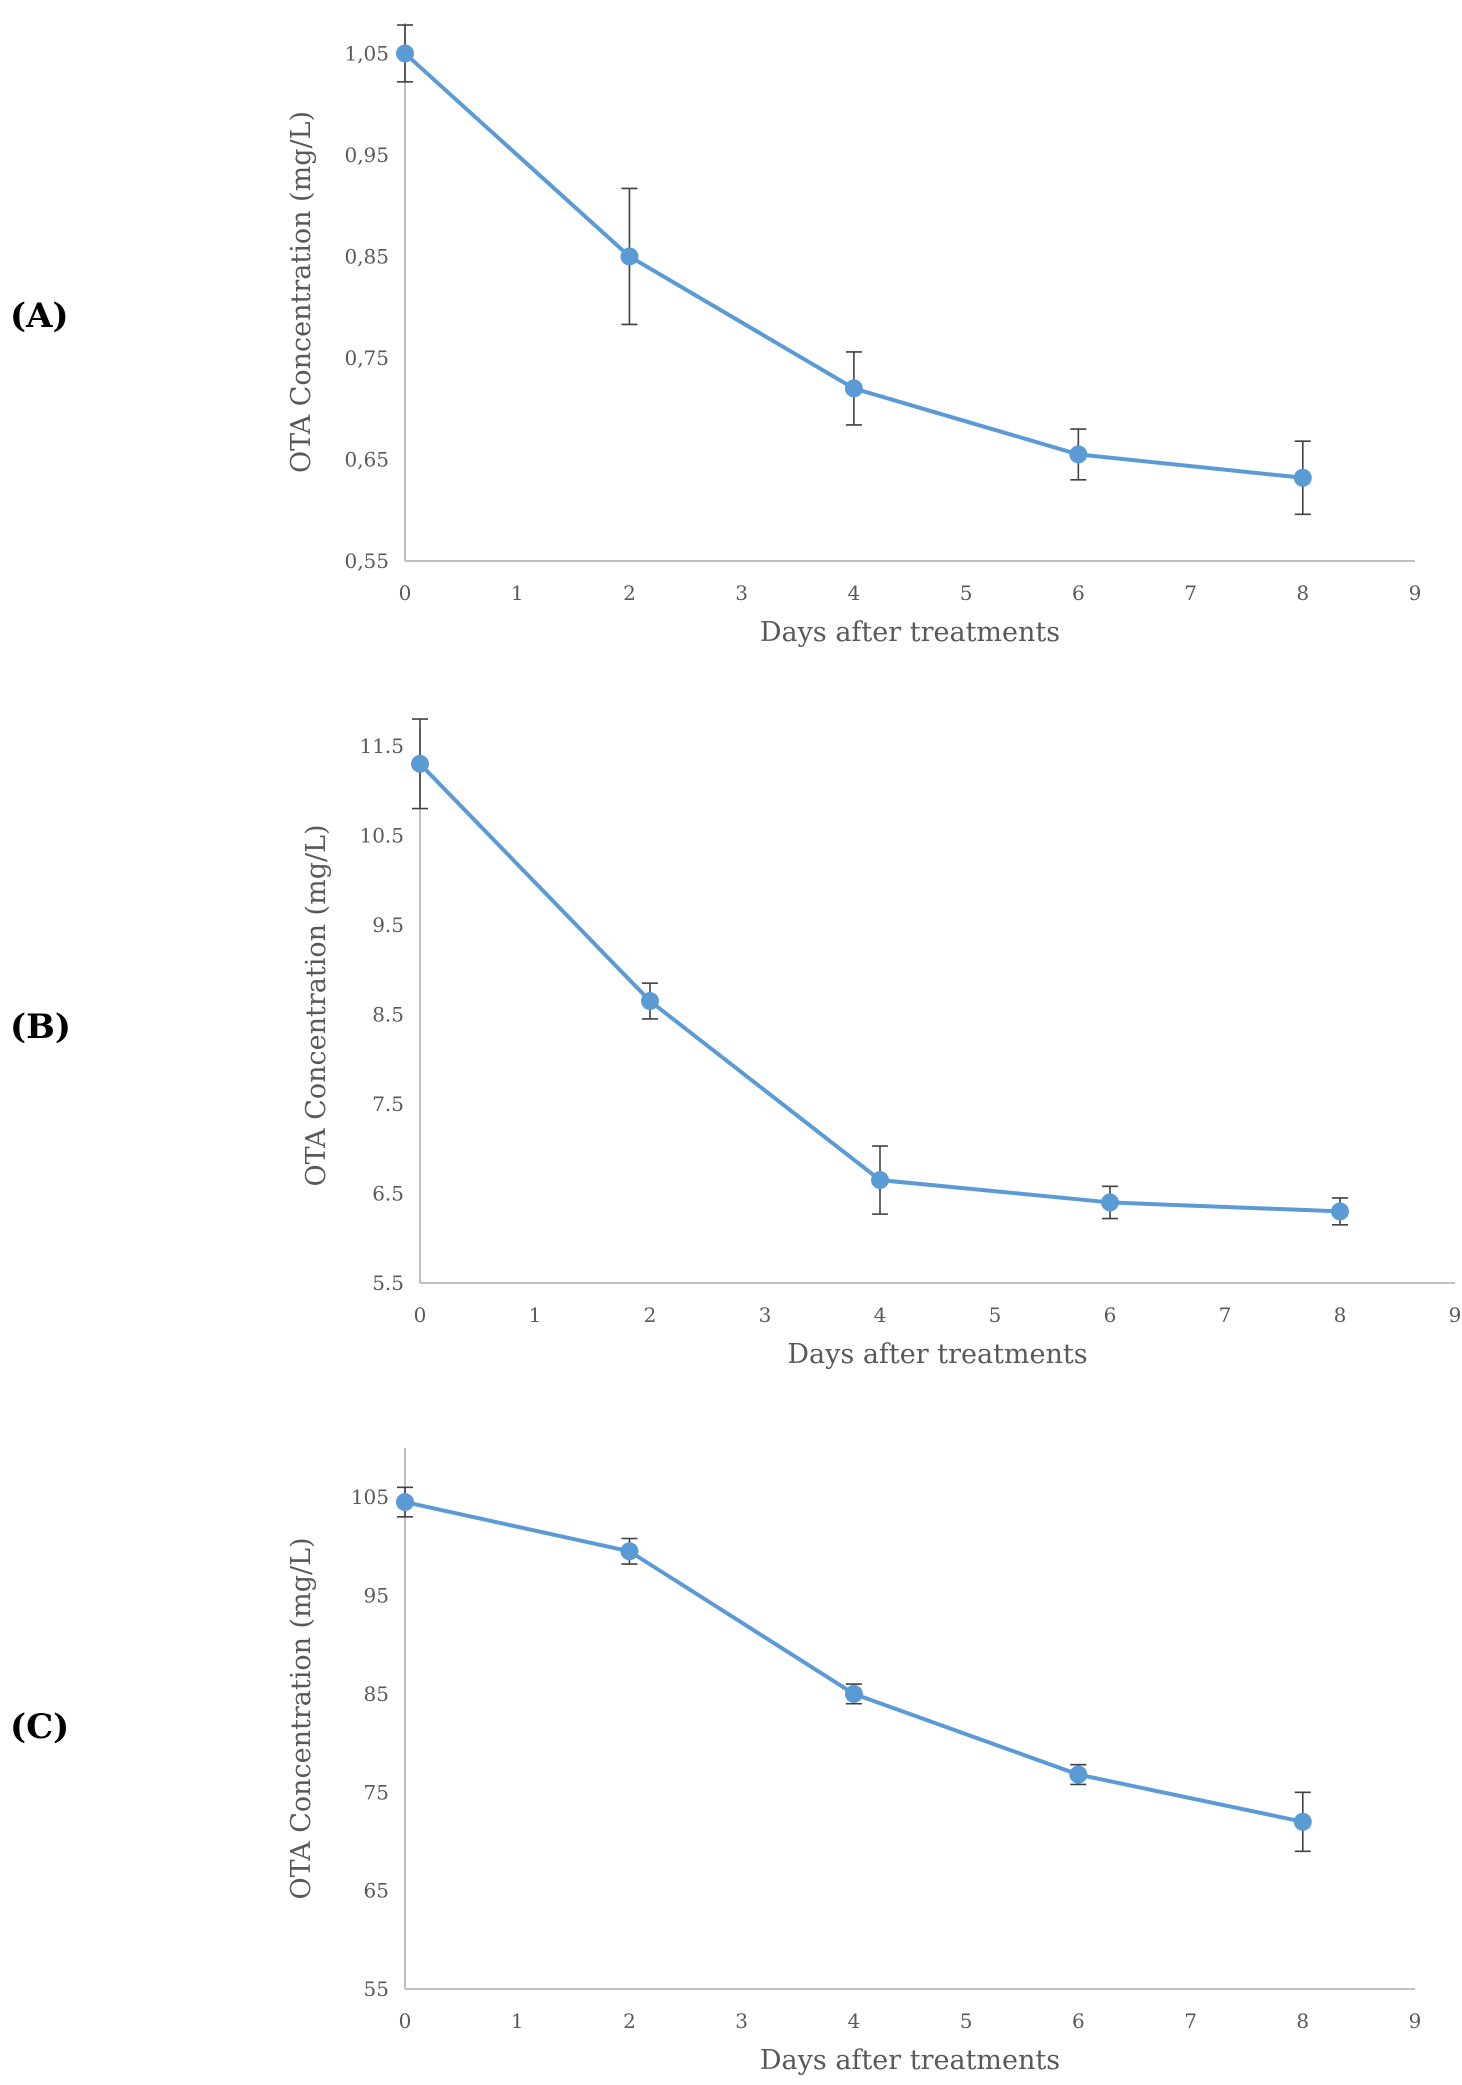  What do you see at coordinates (366, 155) in the screenshot?
I see `y-tick-label: 0,95` at bounding box center [366, 155].